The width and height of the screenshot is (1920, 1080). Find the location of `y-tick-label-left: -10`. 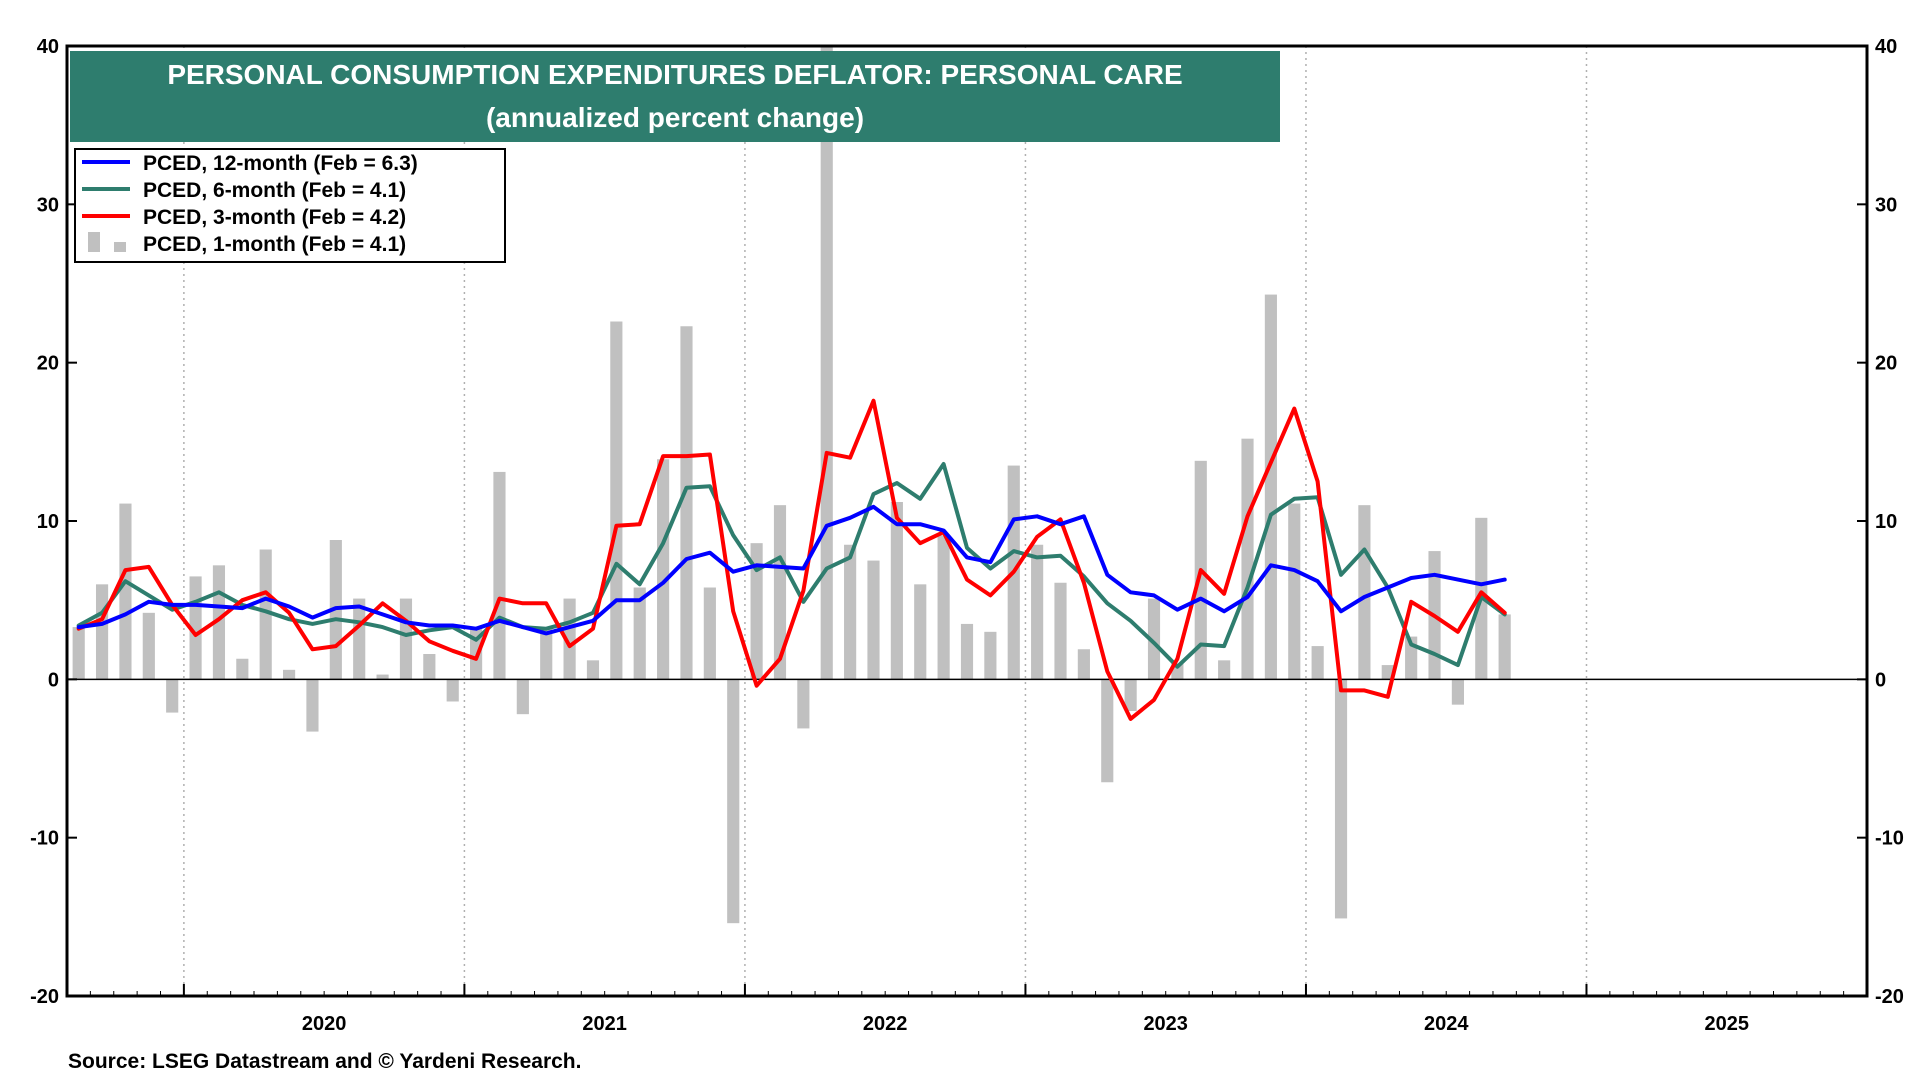

y-tick-label-left: -10 is located at coordinates (44, 839).